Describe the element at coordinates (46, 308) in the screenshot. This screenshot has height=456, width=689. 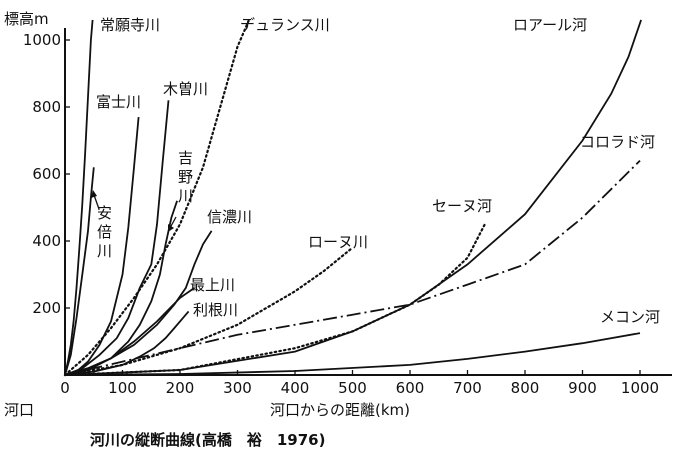
I see `y-tick-label: 200` at that location.